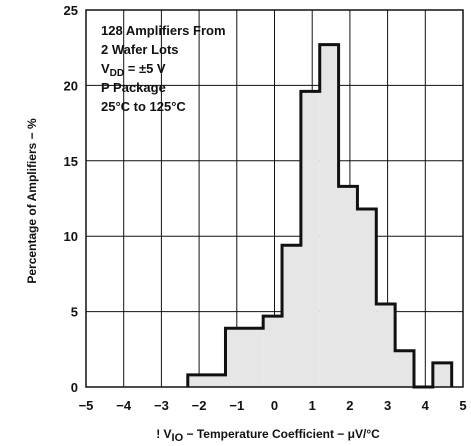 Image resolution: width=471 pixels, height=446 pixels. What do you see at coordinates (236, 405) in the screenshot?
I see `x-tick-label: −1` at bounding box center [236, 405].